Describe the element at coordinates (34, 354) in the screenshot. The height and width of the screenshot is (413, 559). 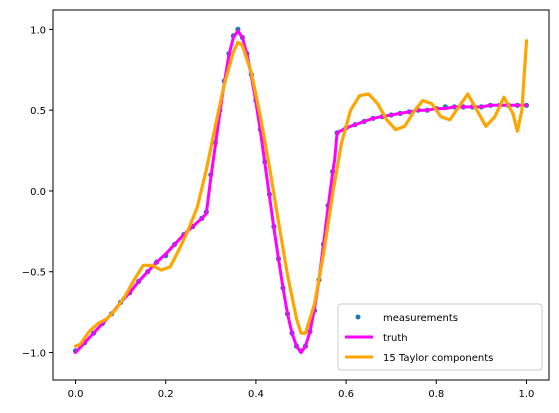
I see `y-tick-label: −1.0` at that location.